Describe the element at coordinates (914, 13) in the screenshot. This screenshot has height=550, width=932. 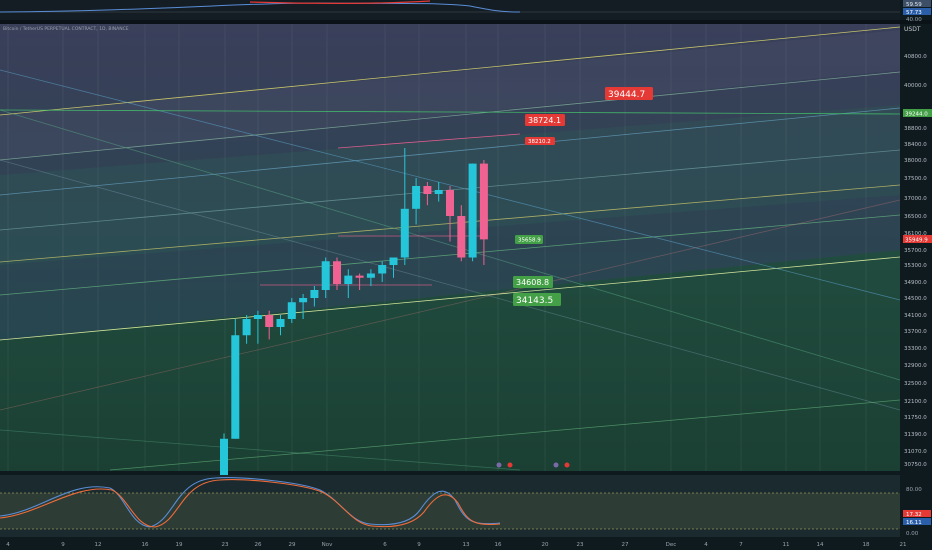
I see `top-panel-value-2: 57.73` at that location.